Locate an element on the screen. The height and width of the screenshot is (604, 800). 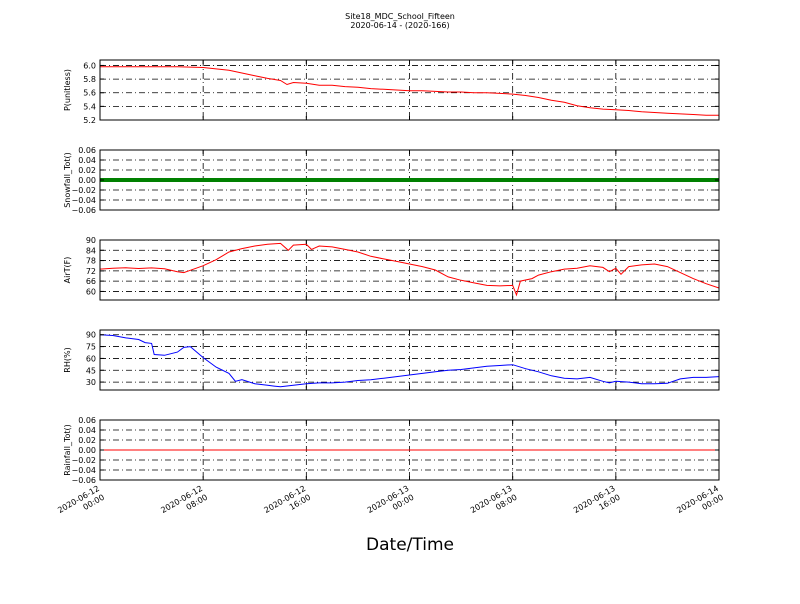
y-axis-label: P(unitless) is located at coordinates (67, 90).